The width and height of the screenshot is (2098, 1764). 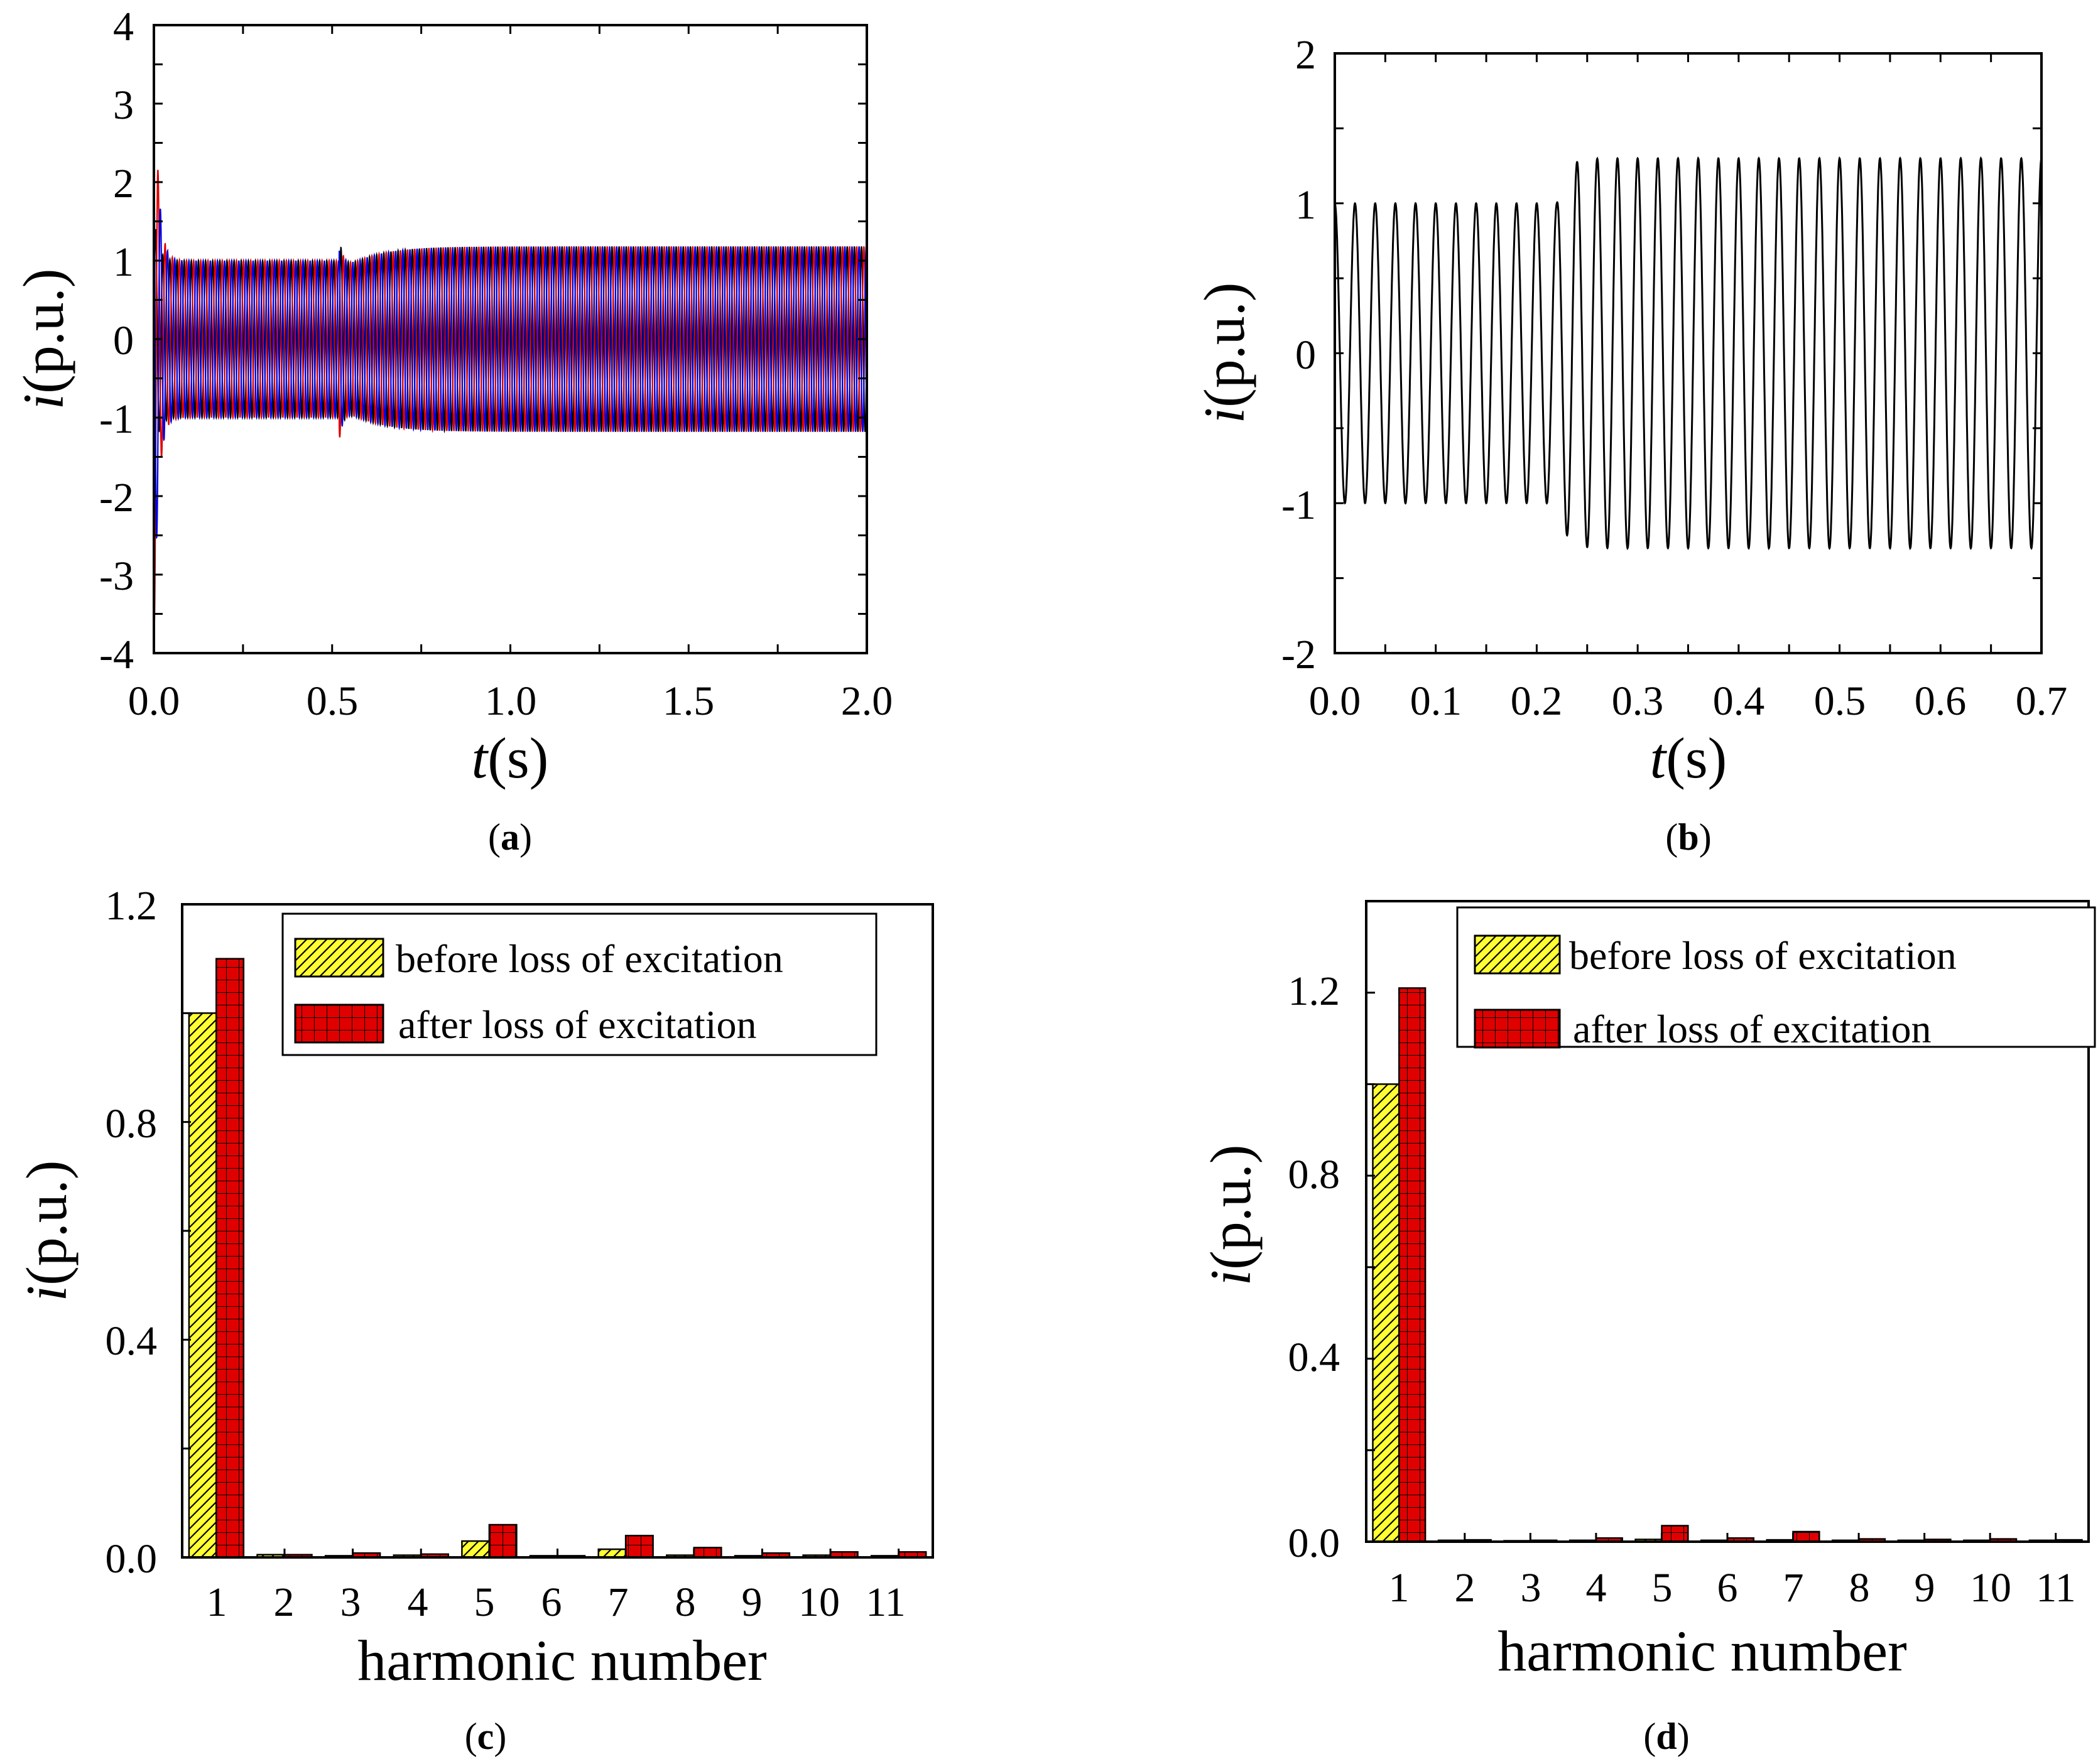 What do you see at coordinates (481, 758) in the screenshot?
I see `panel-a-x-axis-variable: t` at bounding box center [481, 758].